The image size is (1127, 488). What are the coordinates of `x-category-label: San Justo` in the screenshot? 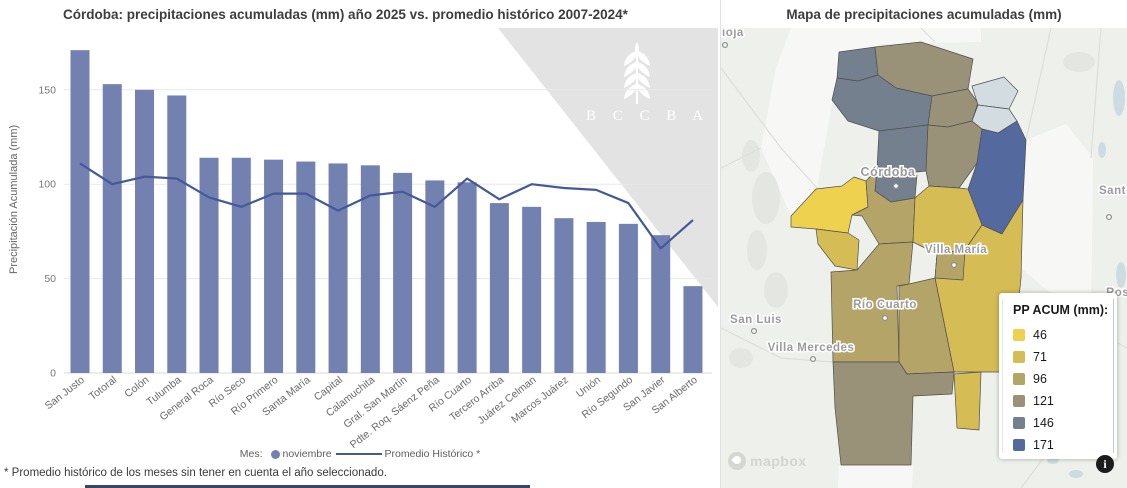 It's located at (65, 393).